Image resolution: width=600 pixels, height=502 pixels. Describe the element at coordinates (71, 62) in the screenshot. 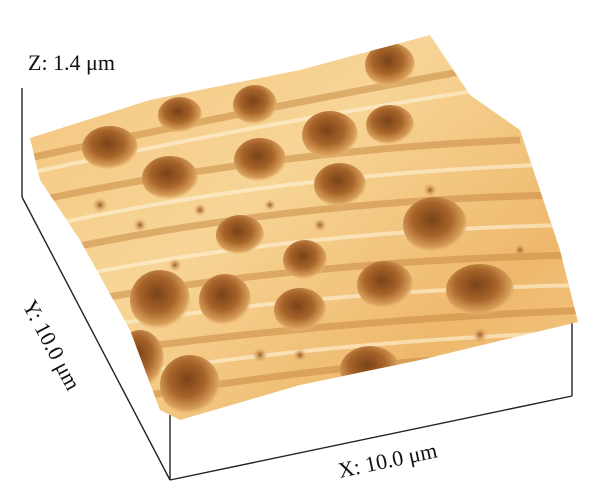

I see `z-label: Z: 1.4 μm` at that location.